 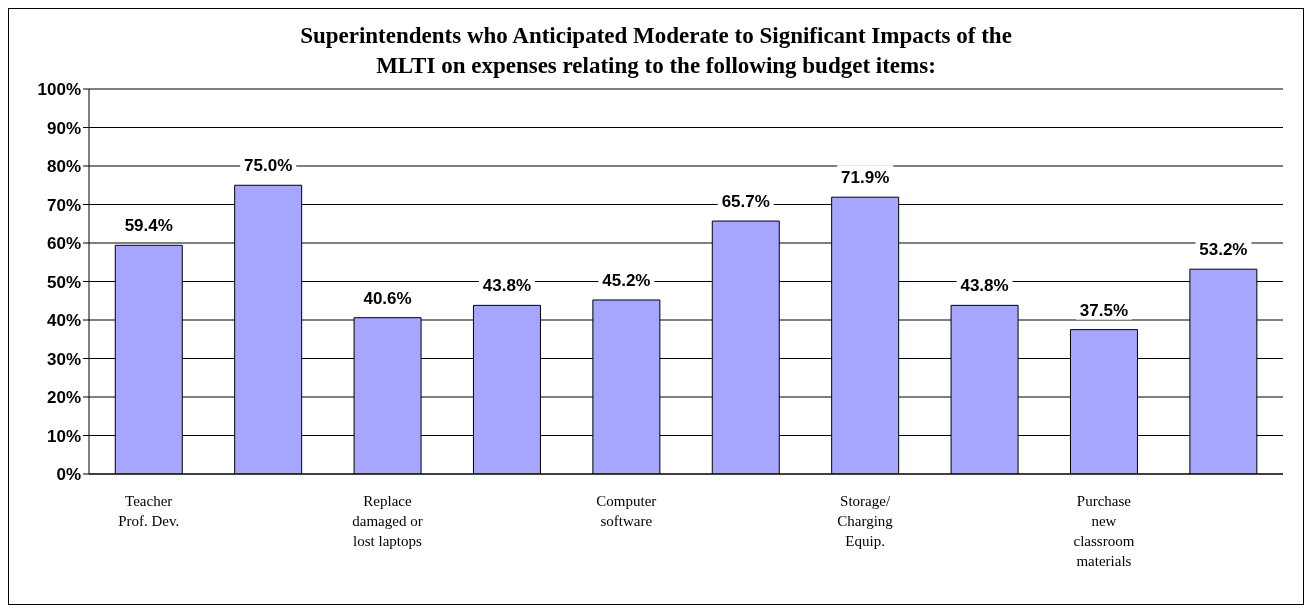 What do you see at coordinates (387, 298) in the screenshot?
I see `data-label: 40.6%` at bounding box center [387, 298].